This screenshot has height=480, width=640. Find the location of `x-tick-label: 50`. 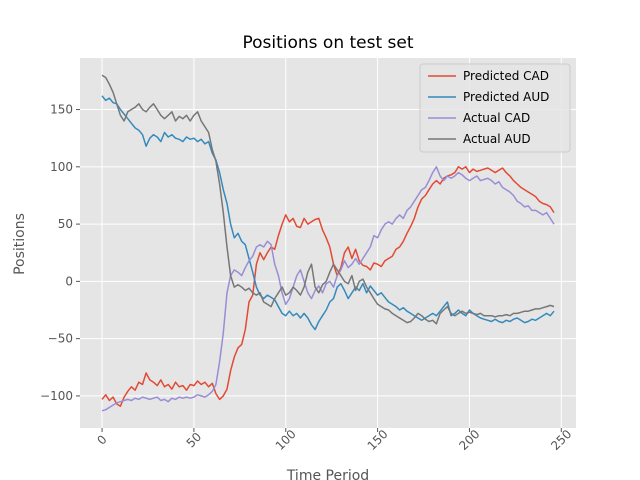

x-tick-label: 50 is located at coordinates (194, 440).